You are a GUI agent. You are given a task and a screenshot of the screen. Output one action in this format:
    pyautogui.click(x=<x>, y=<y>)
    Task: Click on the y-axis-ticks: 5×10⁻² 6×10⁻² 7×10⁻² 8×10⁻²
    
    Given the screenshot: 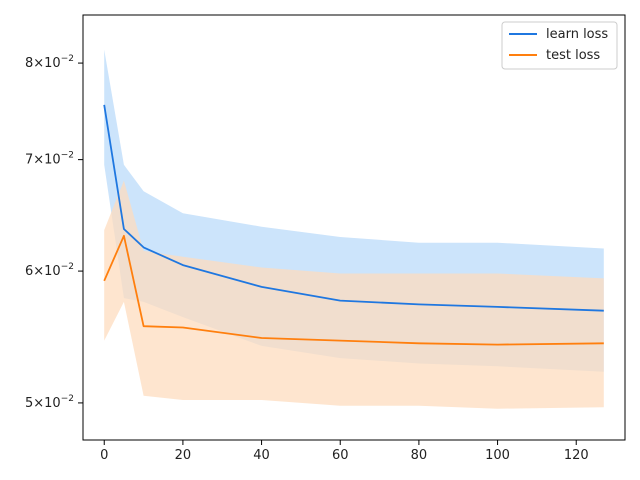 What is the action you would take?
    pyautogui.click(x=54, y=232)
    